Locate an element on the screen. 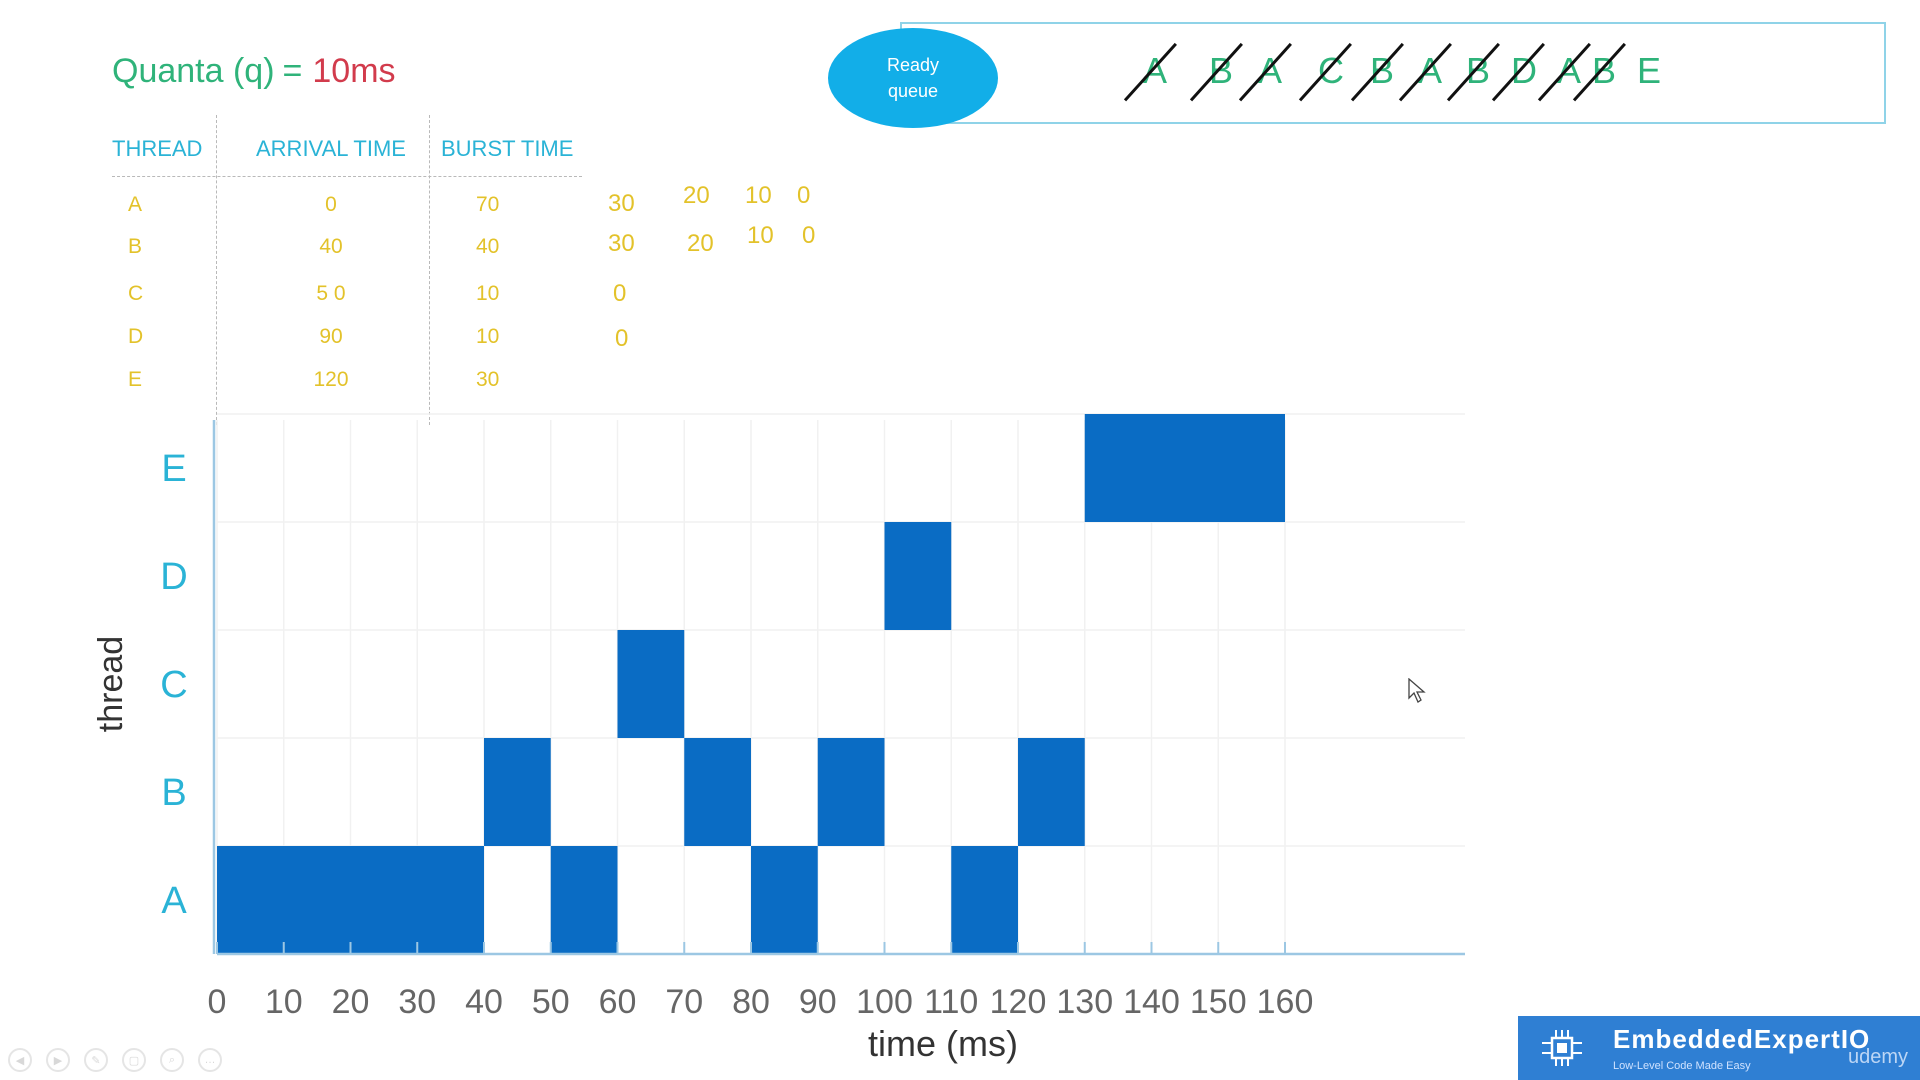 This screenshot has width=1920, height=1080. chip-icon is located at coordinates (1562, 1048).